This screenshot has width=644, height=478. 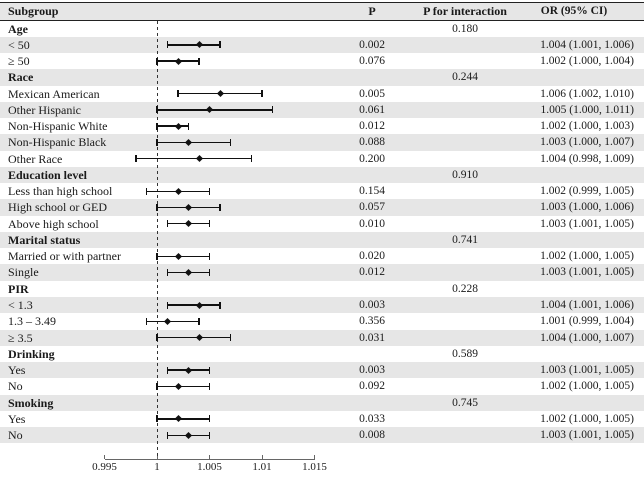 What do you see at coordinates (372, 418) in the screenshot?
I see `p-value: 0.033` at bounding box center [372, 418].